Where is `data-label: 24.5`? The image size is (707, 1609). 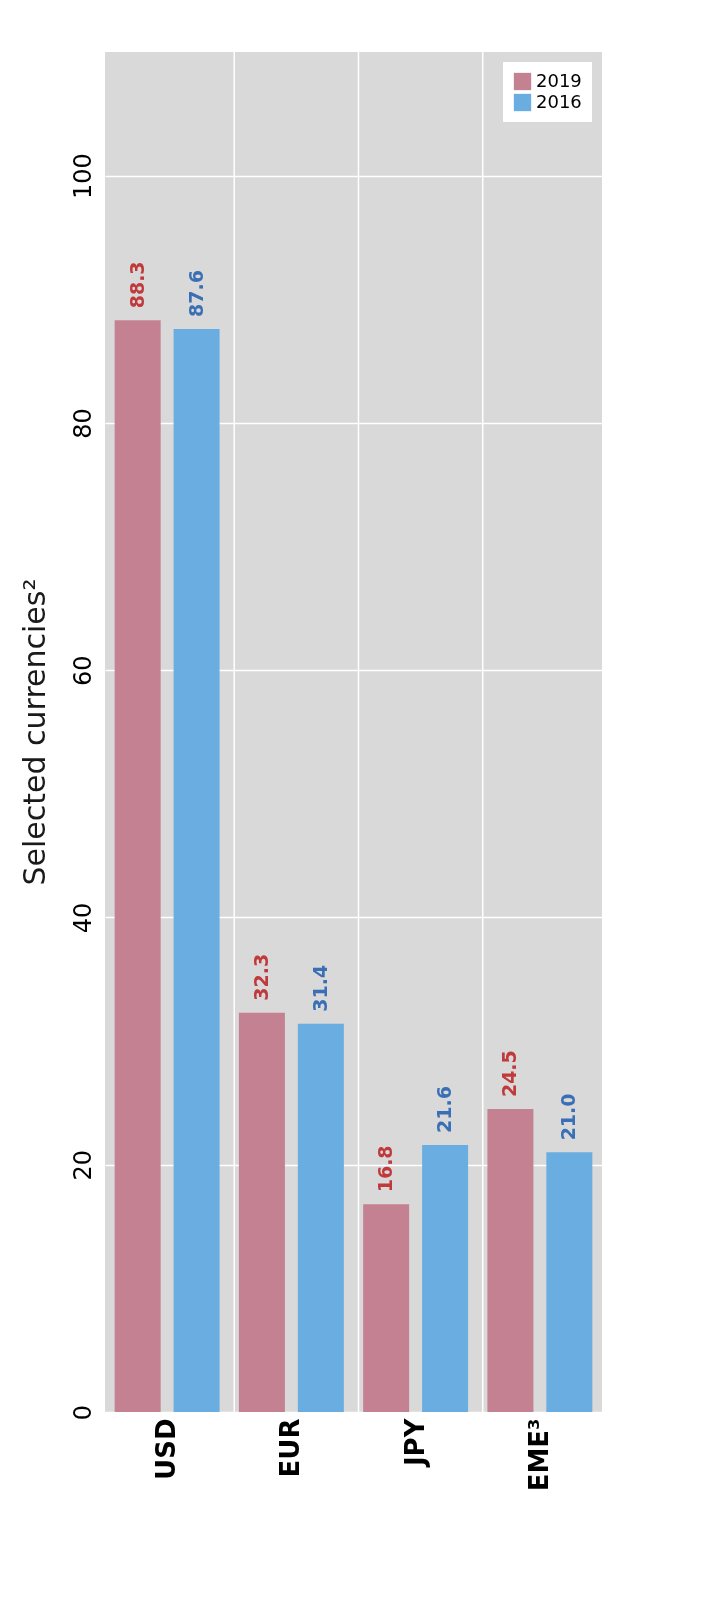 data-label: 24.5 is located at coordinates (509, 1074).